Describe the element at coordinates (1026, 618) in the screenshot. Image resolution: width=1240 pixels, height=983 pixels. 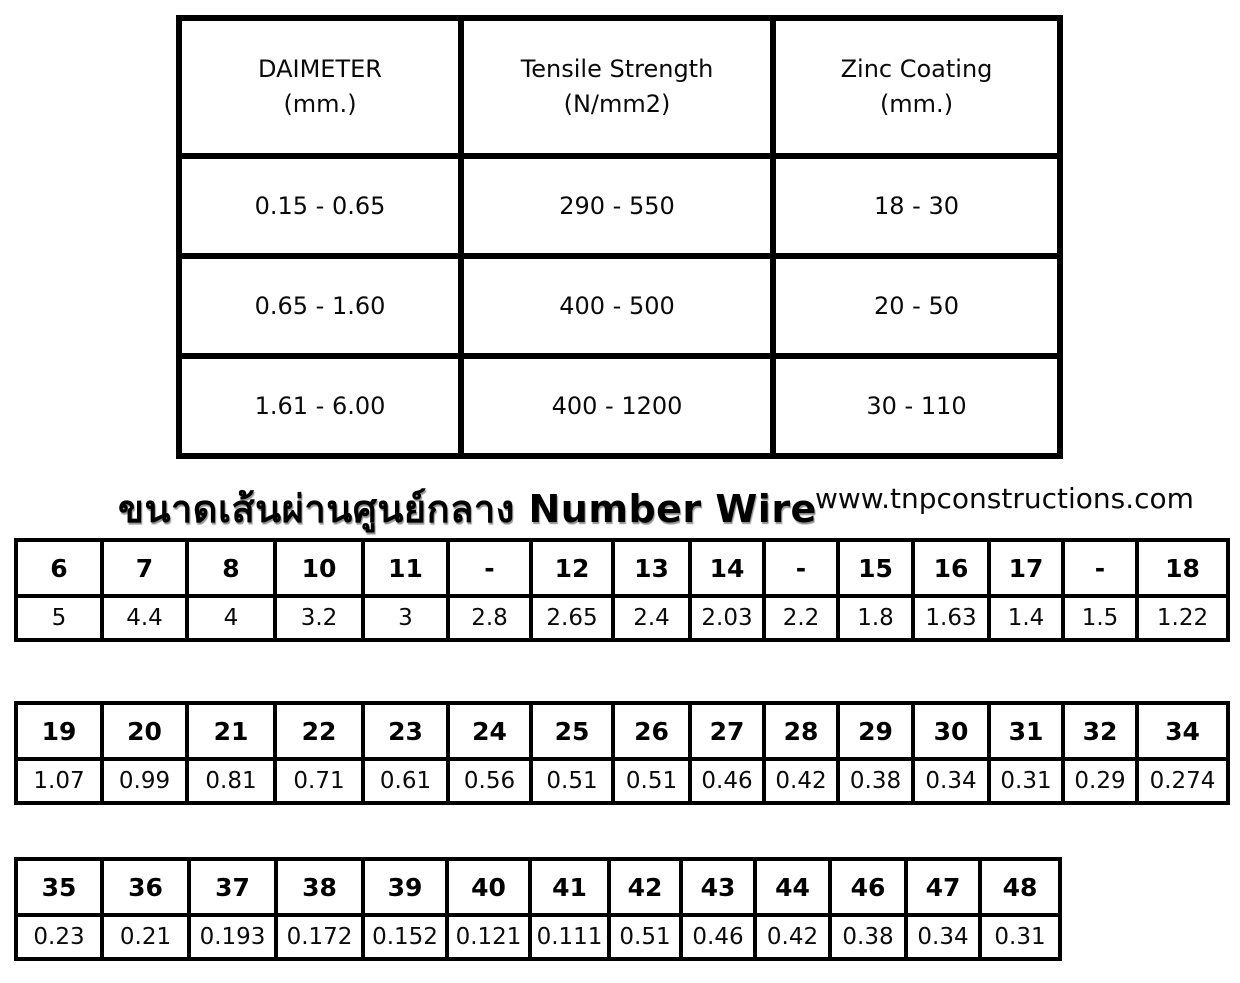
I see `wire-diameter-cell: 1.4` at that location.